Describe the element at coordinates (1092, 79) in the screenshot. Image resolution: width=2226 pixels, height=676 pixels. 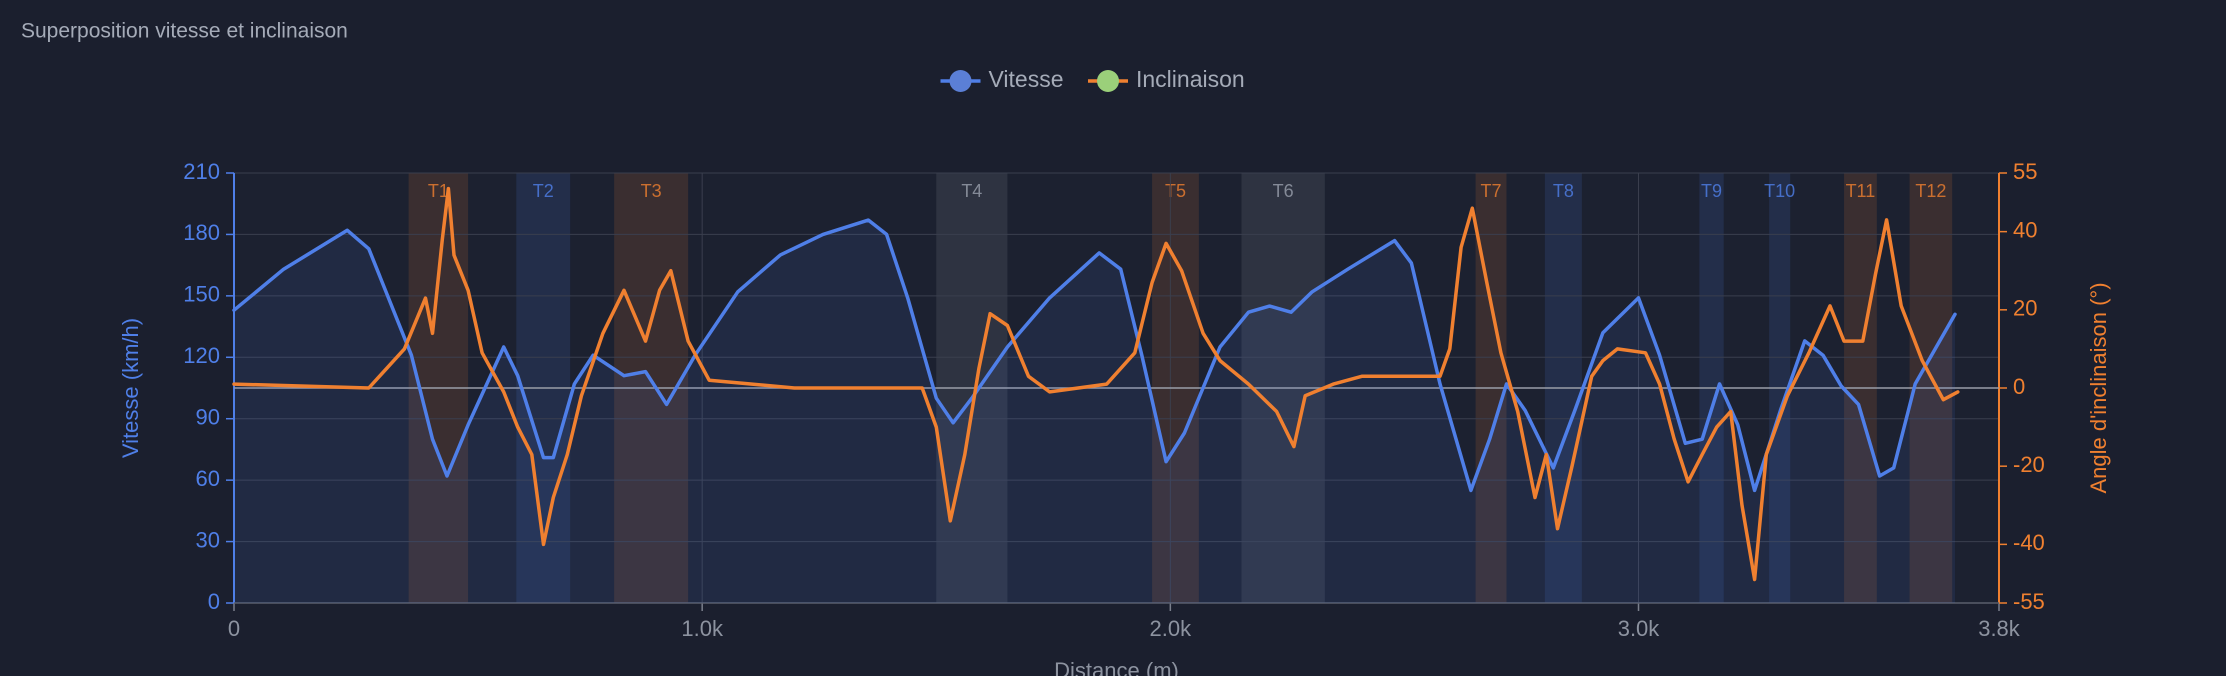
I see `legend: Vitesse Inclinaison` at that location.